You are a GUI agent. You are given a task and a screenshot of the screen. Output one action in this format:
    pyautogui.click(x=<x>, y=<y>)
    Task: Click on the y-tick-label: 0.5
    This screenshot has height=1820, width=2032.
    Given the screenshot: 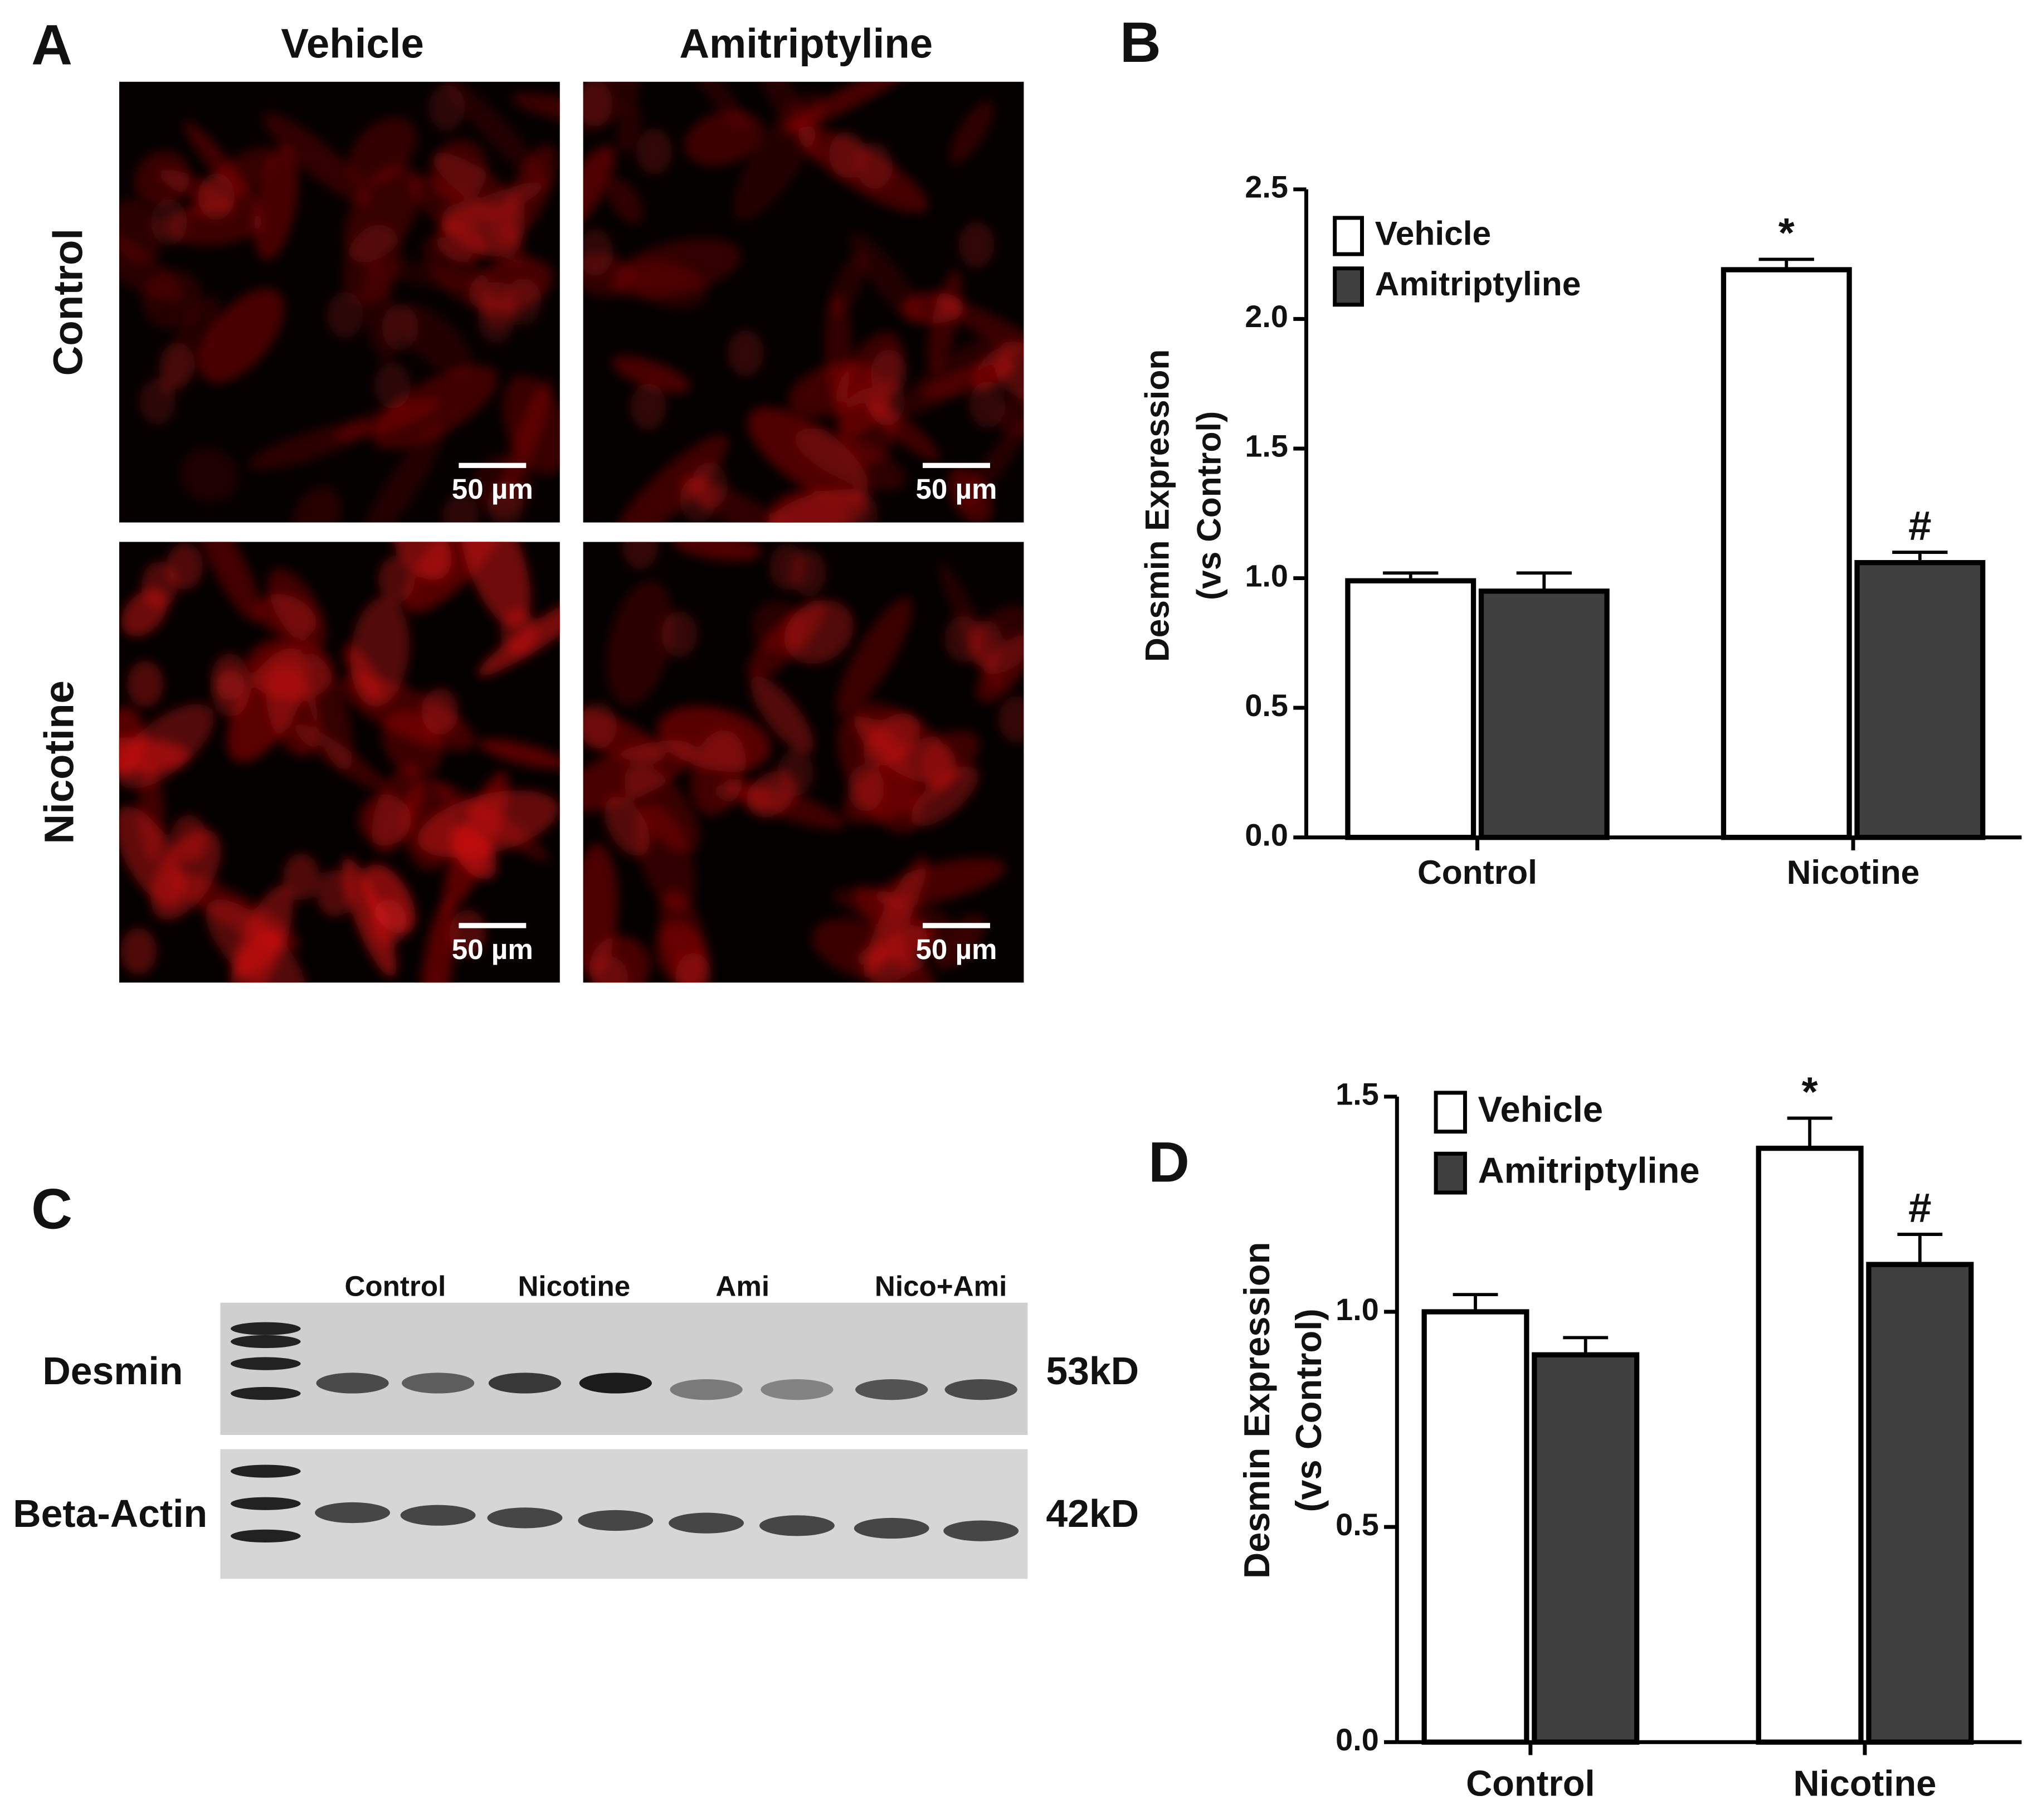 What is the action you would take?
    pyautogui.click(x=1358, y=1524)
    